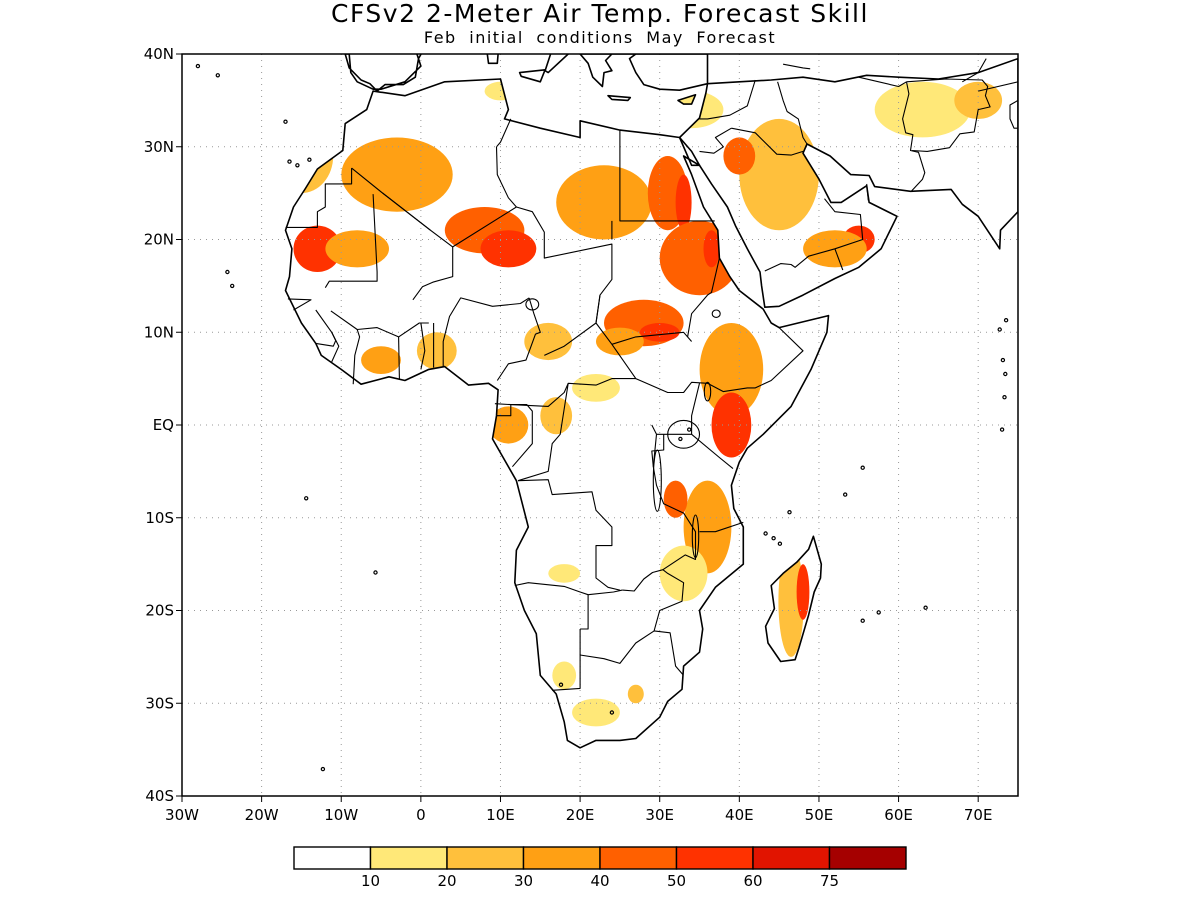 This screenshot has width=1200, height=900. I want to click on lon-tick-label: 20E, so click(580, 815).